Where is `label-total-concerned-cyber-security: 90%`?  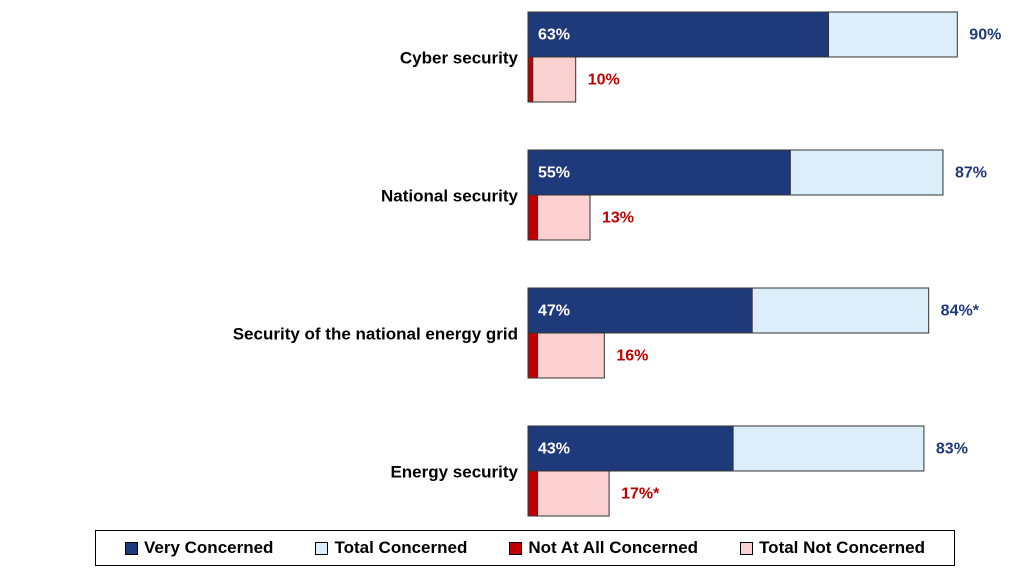
label-total-concerned-cyber-security: 90% is located at coordinates (985, 35).